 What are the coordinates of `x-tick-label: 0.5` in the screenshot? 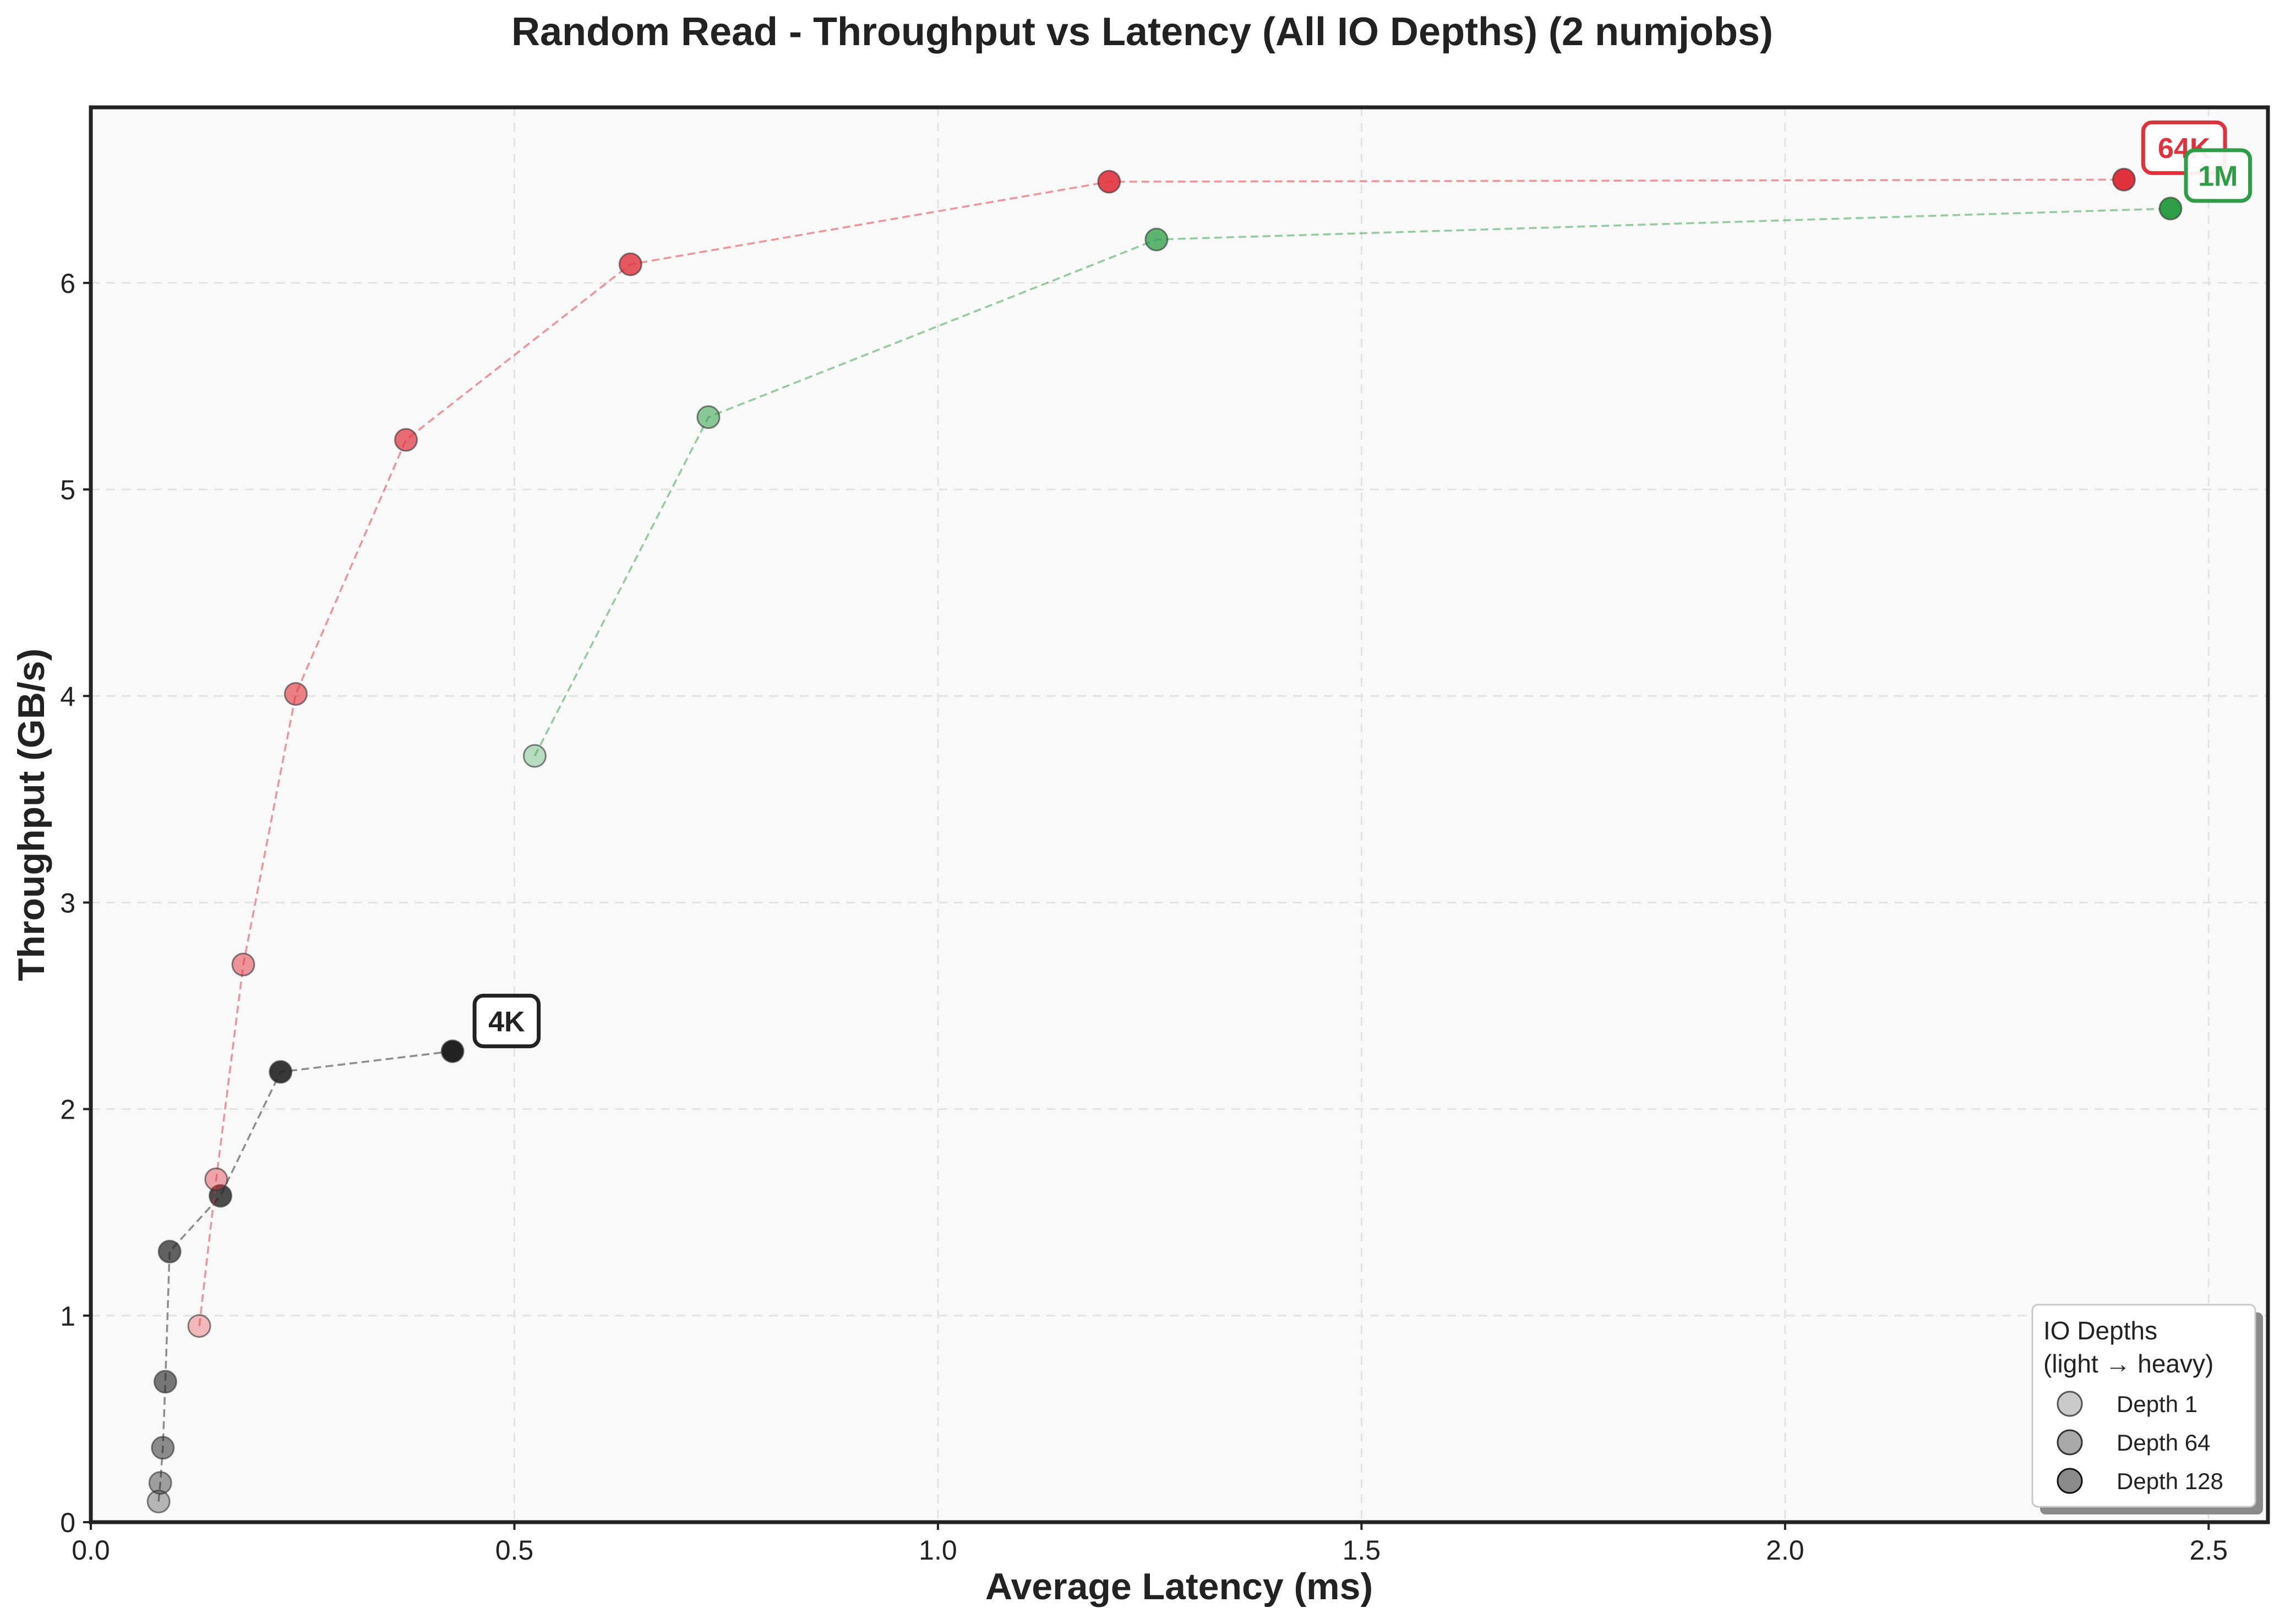 It's located at (514, 1550).